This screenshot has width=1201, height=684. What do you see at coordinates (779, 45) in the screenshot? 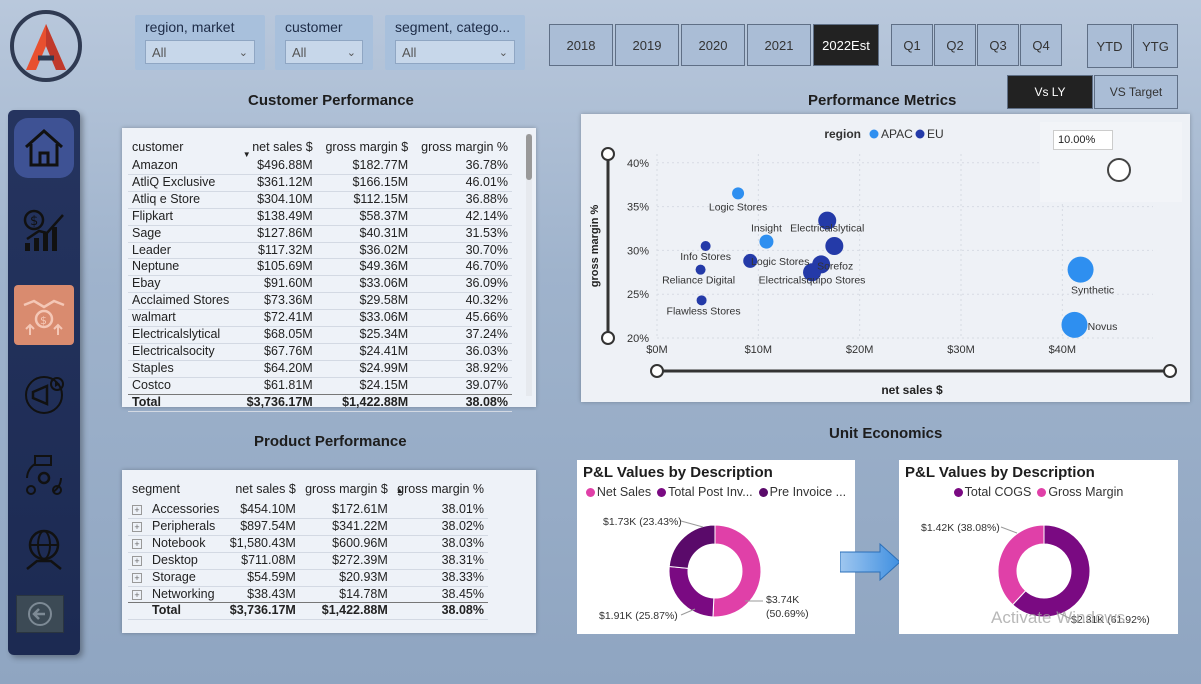
I see `year-button-2021: 2021` at bounding box center [779, 45].